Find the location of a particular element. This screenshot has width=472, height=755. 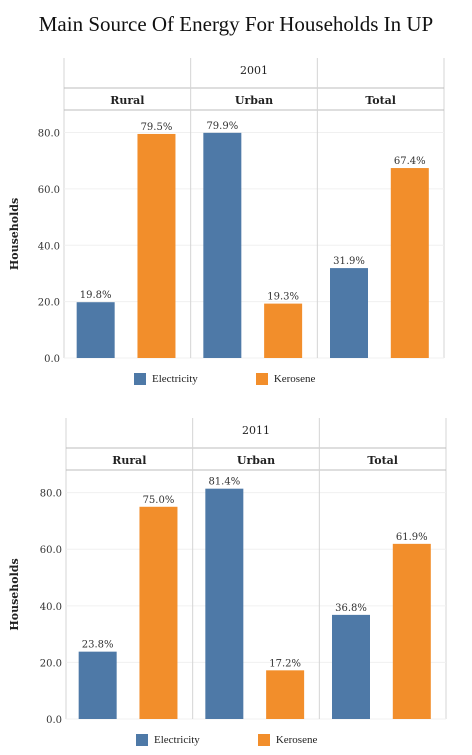

data-label: 17.2% is located at coordinates (285, 663).